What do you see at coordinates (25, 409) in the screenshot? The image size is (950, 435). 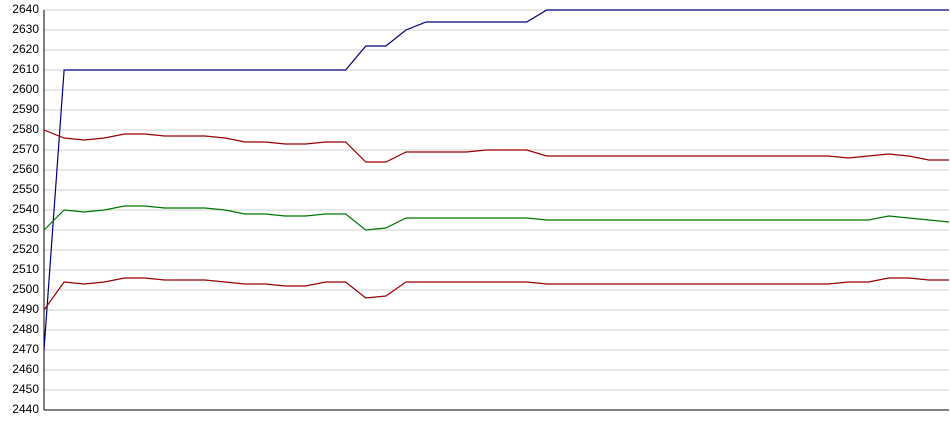 I see `y-tick-label: 2440` at bounding box center [25, 409].